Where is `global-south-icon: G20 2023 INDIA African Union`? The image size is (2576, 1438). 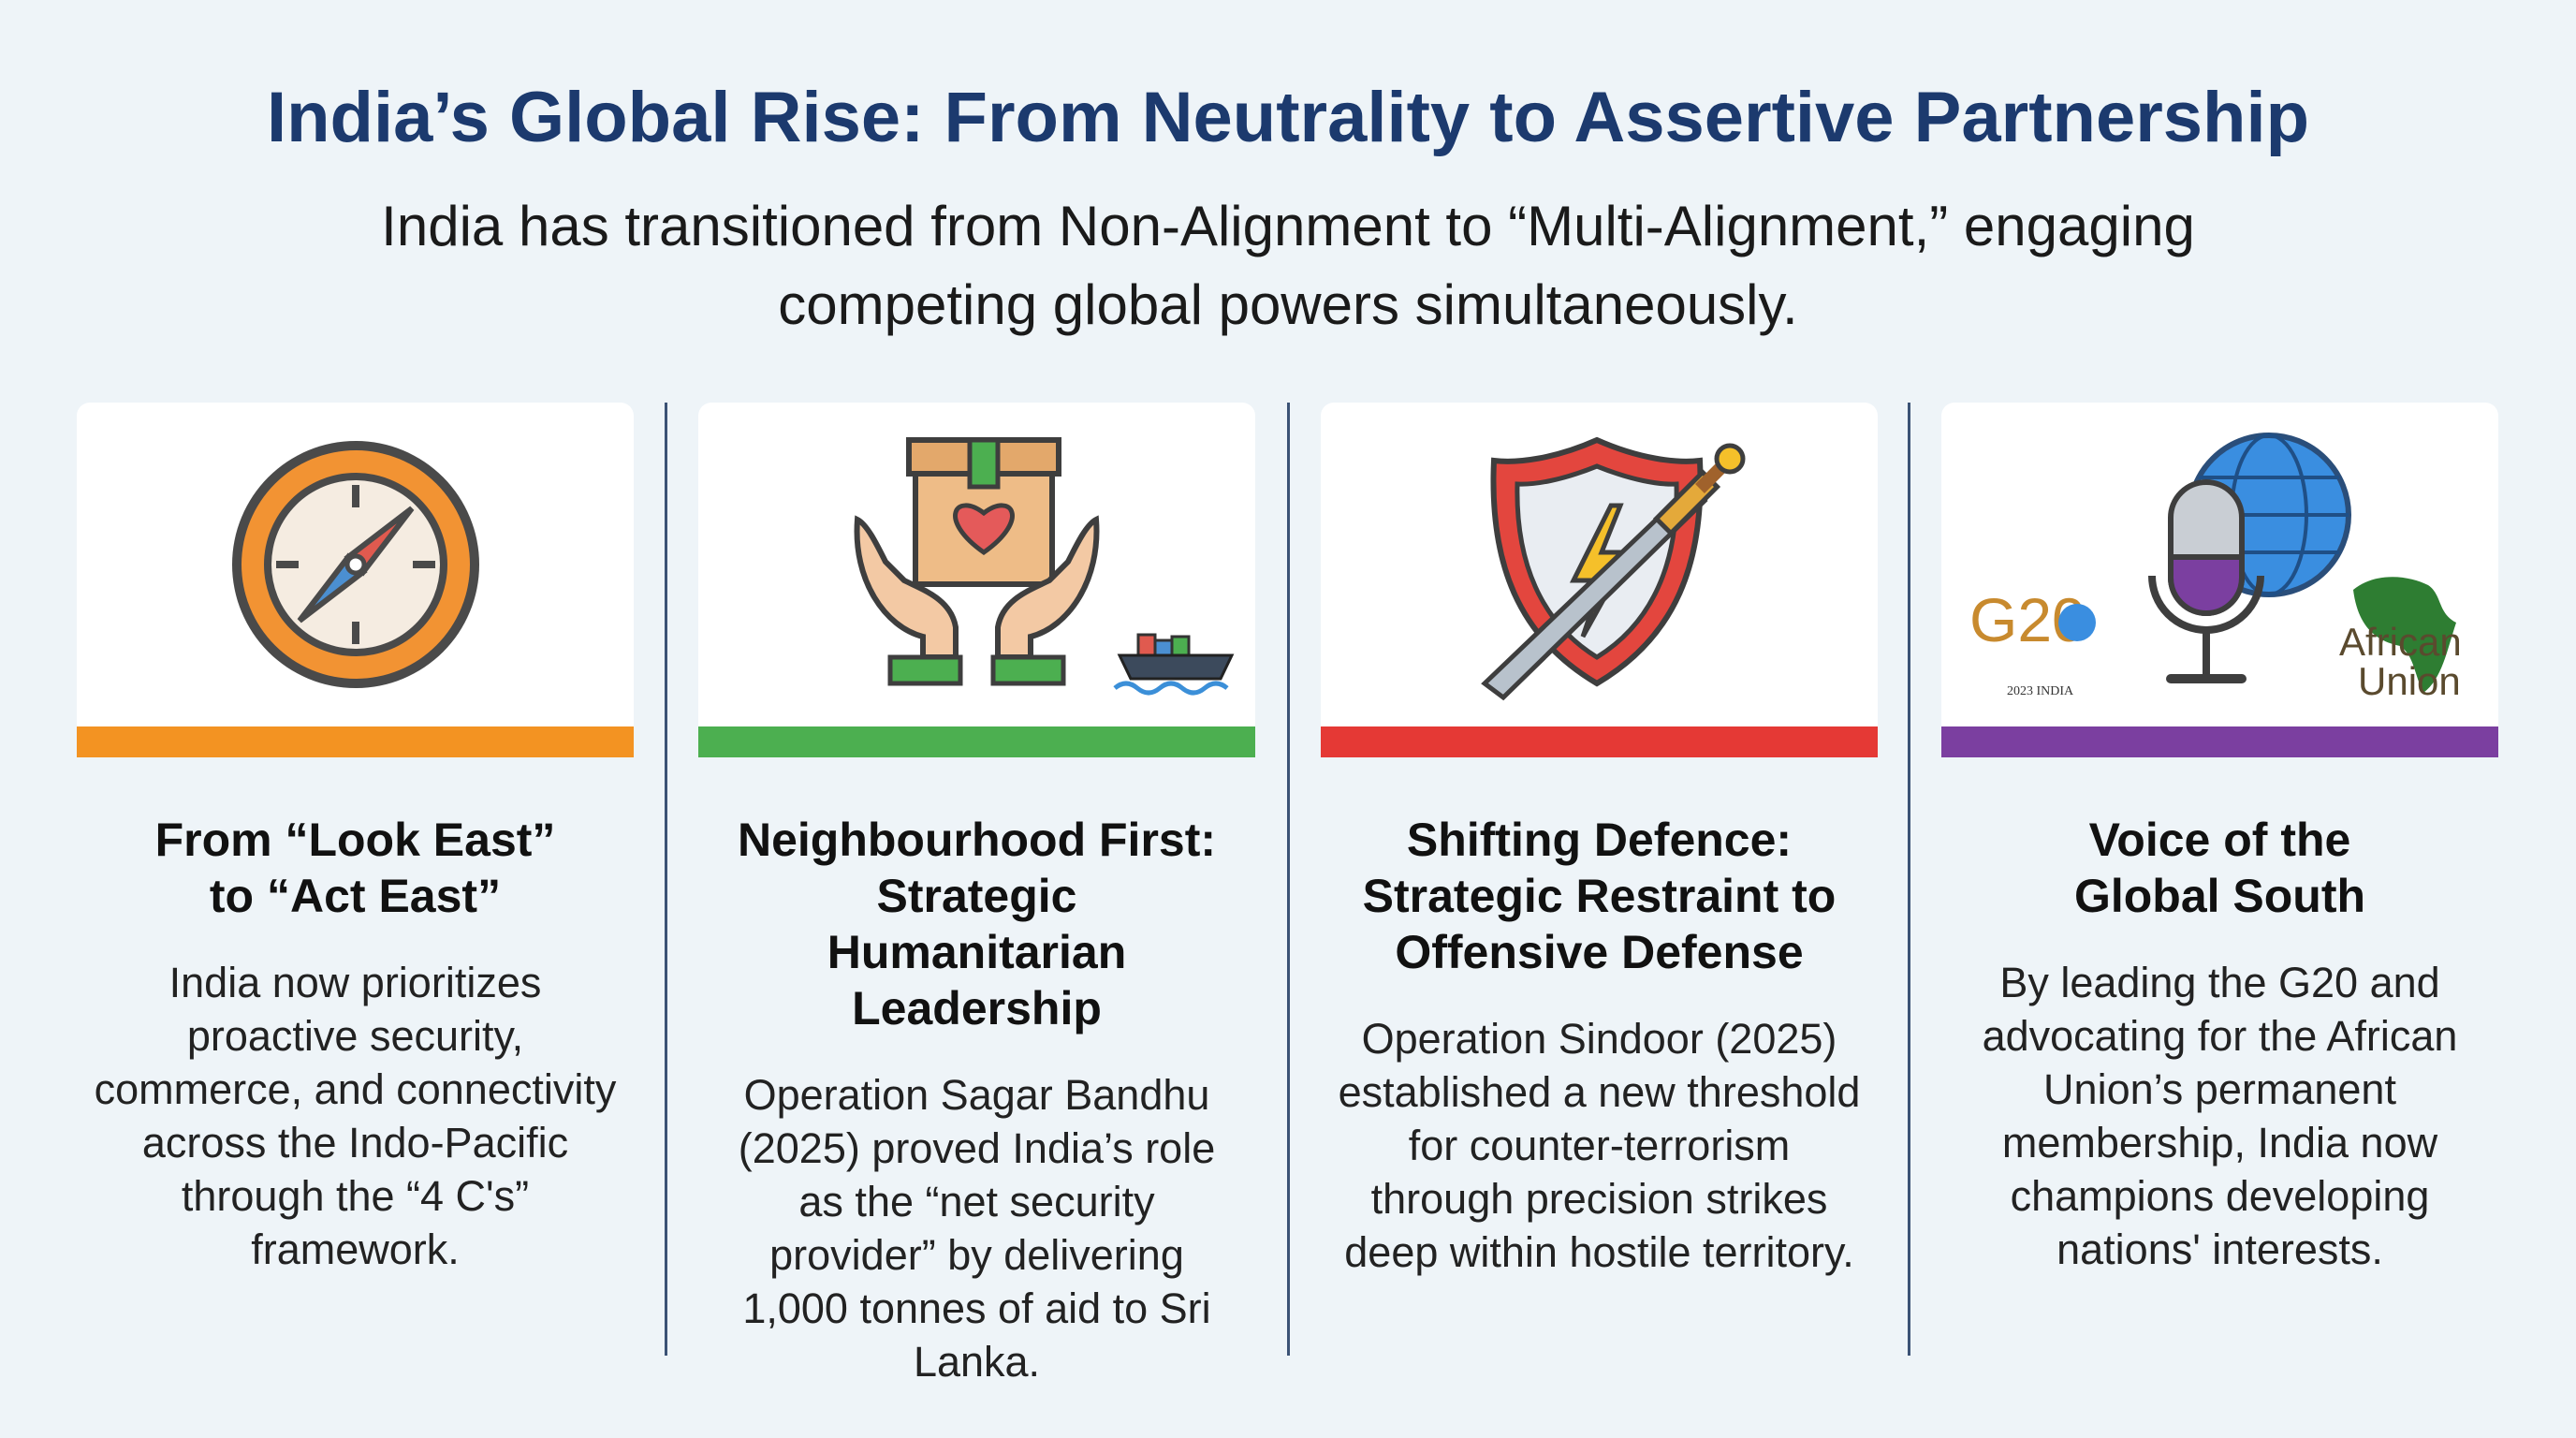 global-south-icon: G20 2023 INDIA African Union is located at coordinates (2215, 568).